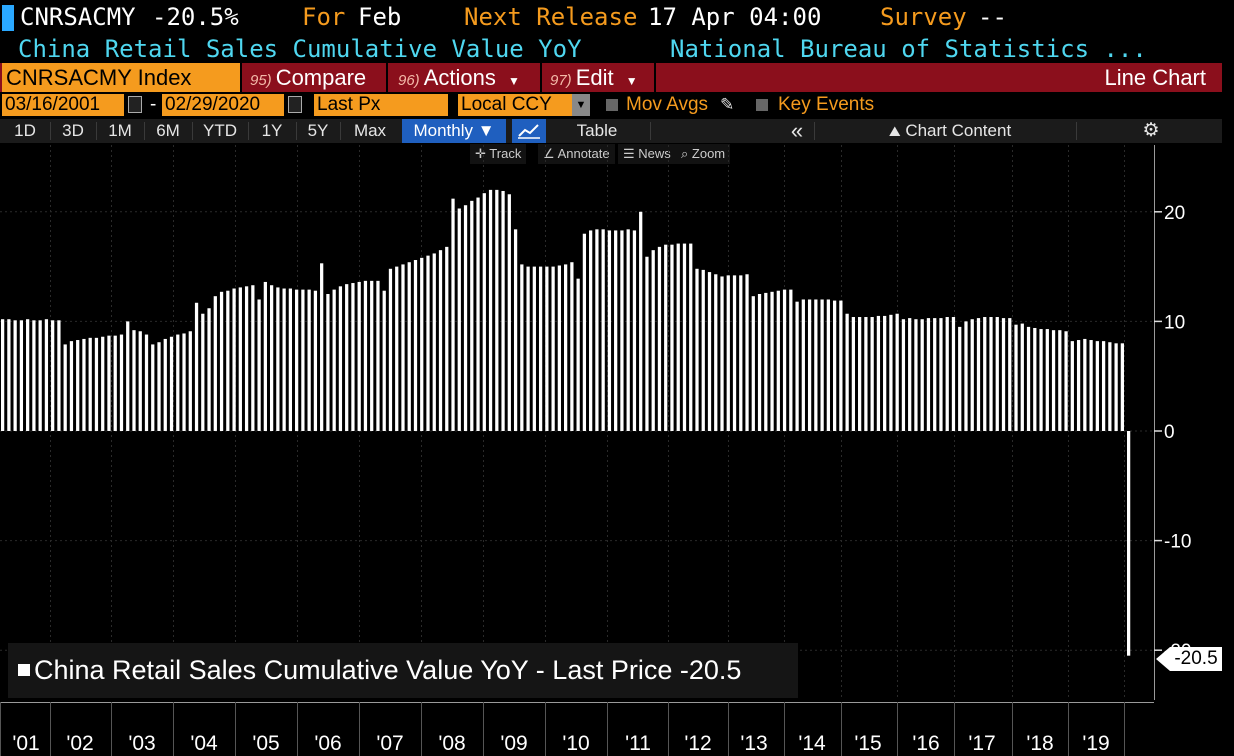 The width and height of the screenshot is (1234, 756). Describe the element at coordinates (370, 130) in the screenshot. I see `period-max: Max` at that location.